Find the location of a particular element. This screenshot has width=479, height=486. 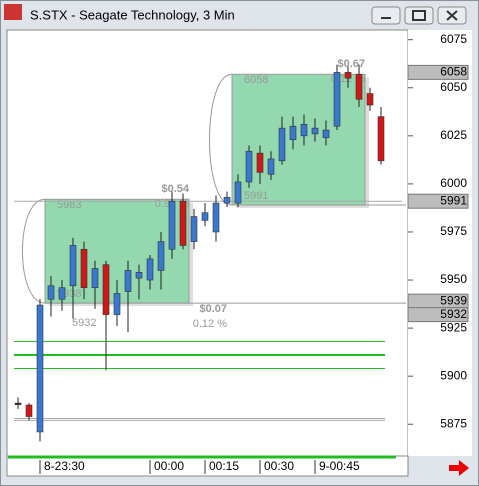

annotation: 5932 is located at coordinates (84, 323).